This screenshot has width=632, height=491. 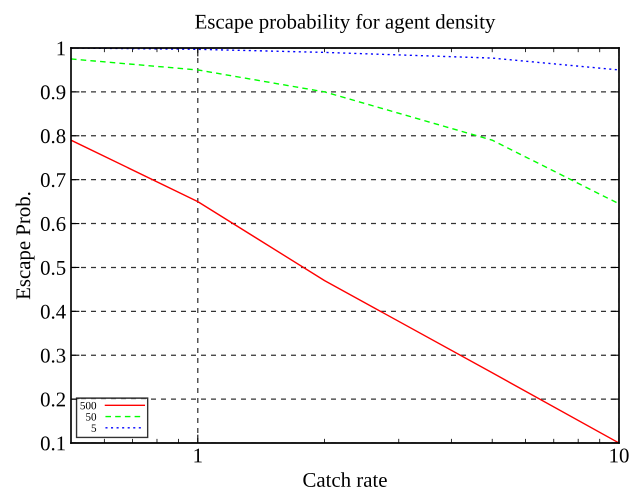 What do you see at coordinates (25, 246) in the screenshot?
I see `y-axis-title: Escape Prob.` at bounding box center [25, 246].